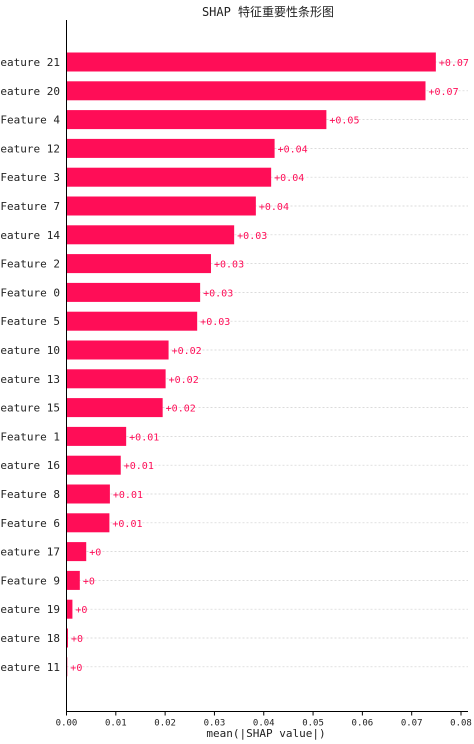 Image resolution: width=474 pixels, height=744 pixels. I want to click on chart-title: SHAP 特征重要性条形图, so click(268, 11).